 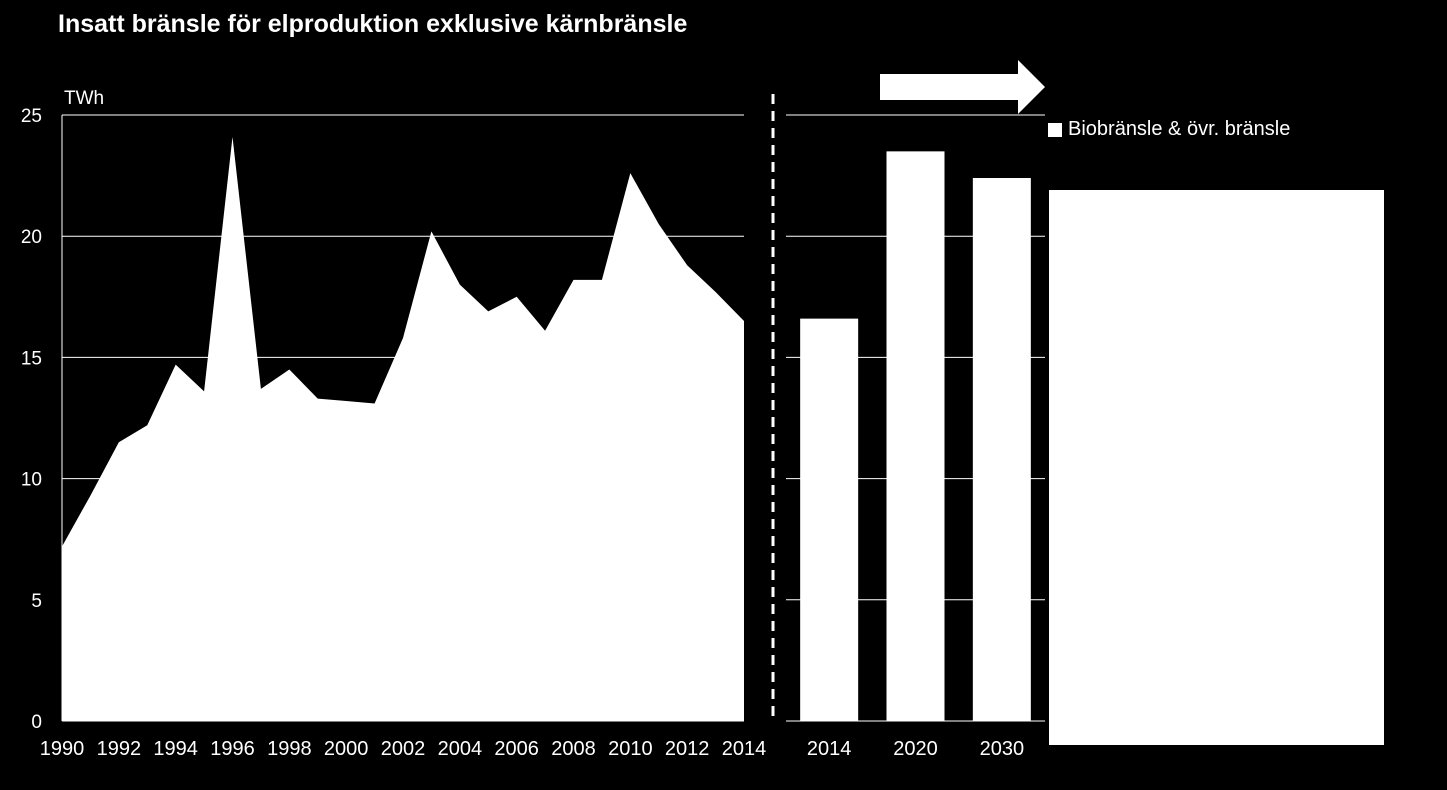 What do you see at coordinates (31, 116) in the screenshot?
I see `y-tick-label: 25` at bounding box center [31, 116].